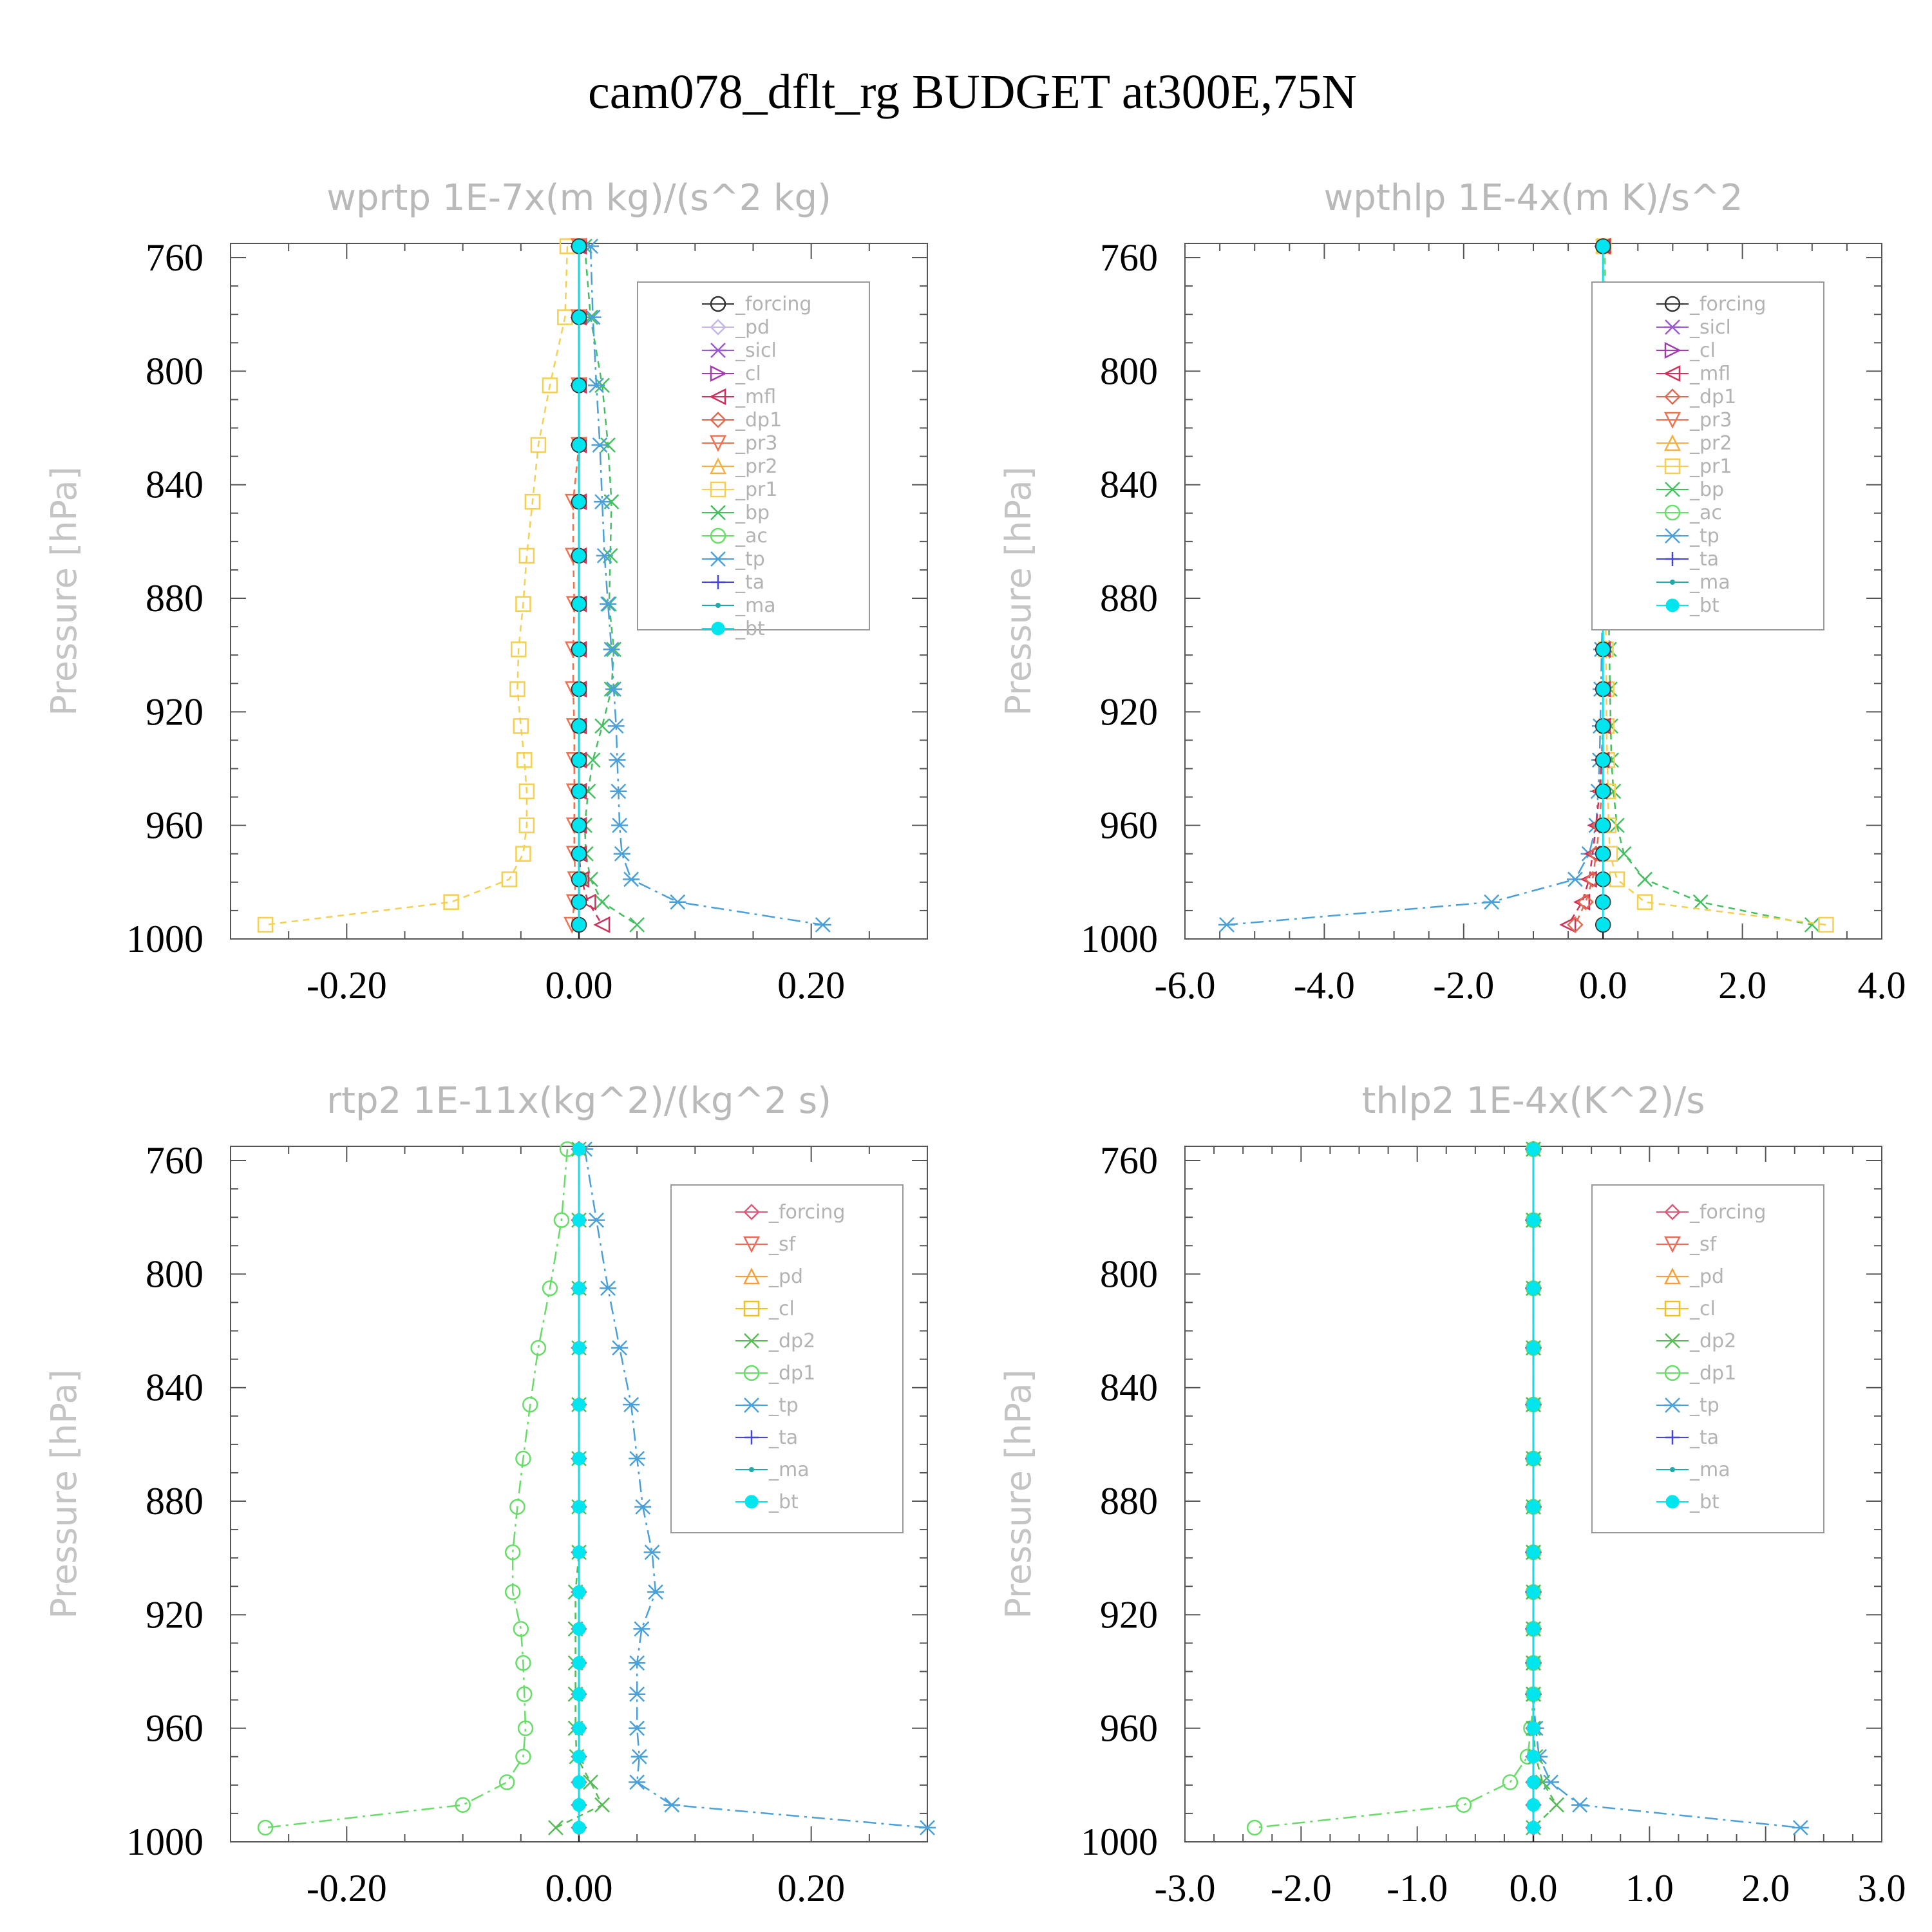 This screenshot has height=1932, width=1932. What do you see at coordinates (1417, 1888) in the screenshot?
I see `x-tick-label: -1.0` at bounding box center [1417, 1888].